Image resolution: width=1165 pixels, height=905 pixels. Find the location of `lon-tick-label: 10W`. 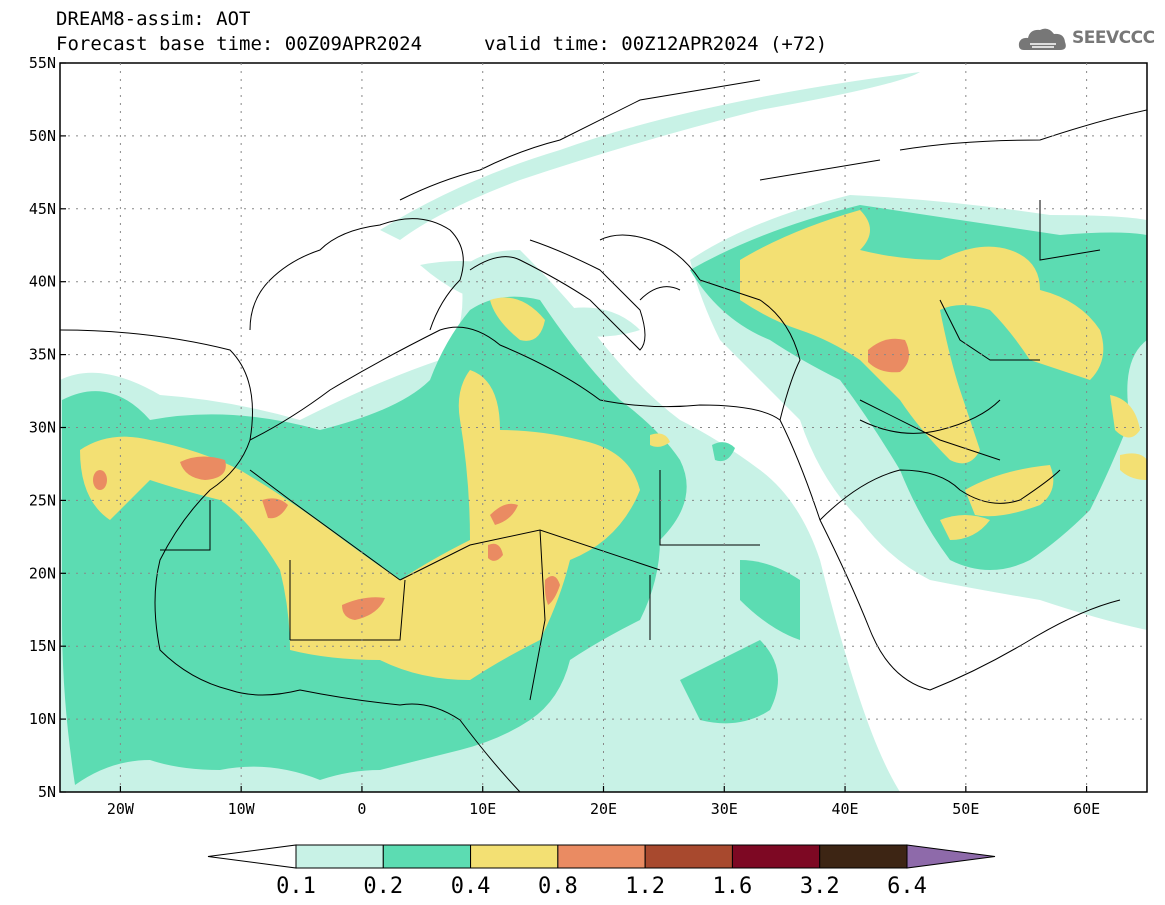

lon-tick-label: 10W is located at coordinates (242, 809).